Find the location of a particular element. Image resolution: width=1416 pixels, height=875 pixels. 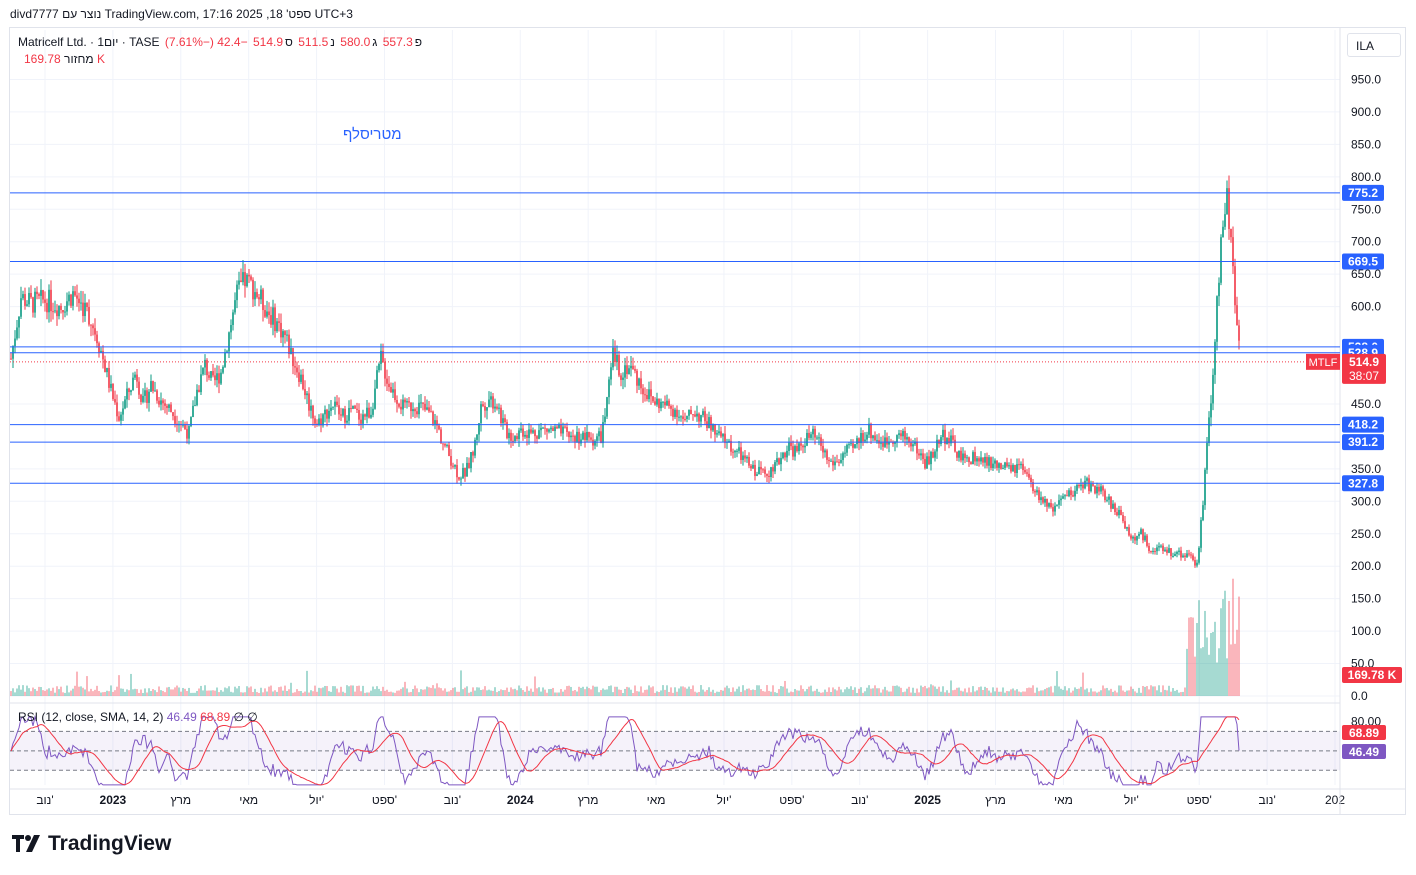

price-tick-4: 750.0 is located at coordinates (1366, 209).